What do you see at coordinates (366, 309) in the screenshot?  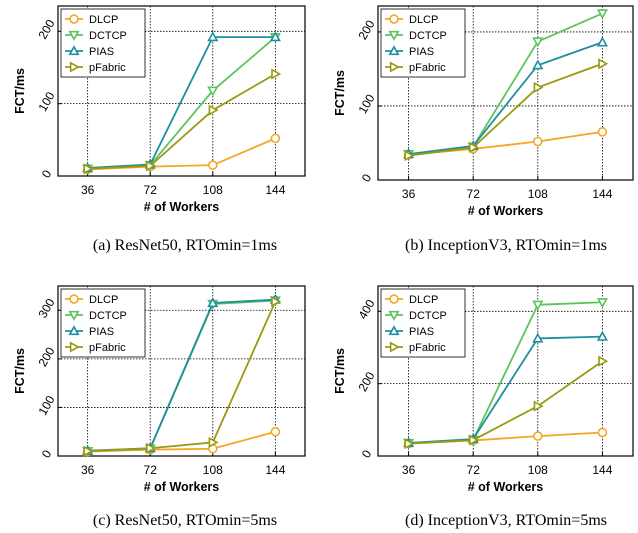 I see `y-tick-label: 400` at bounding box center [366, 309].